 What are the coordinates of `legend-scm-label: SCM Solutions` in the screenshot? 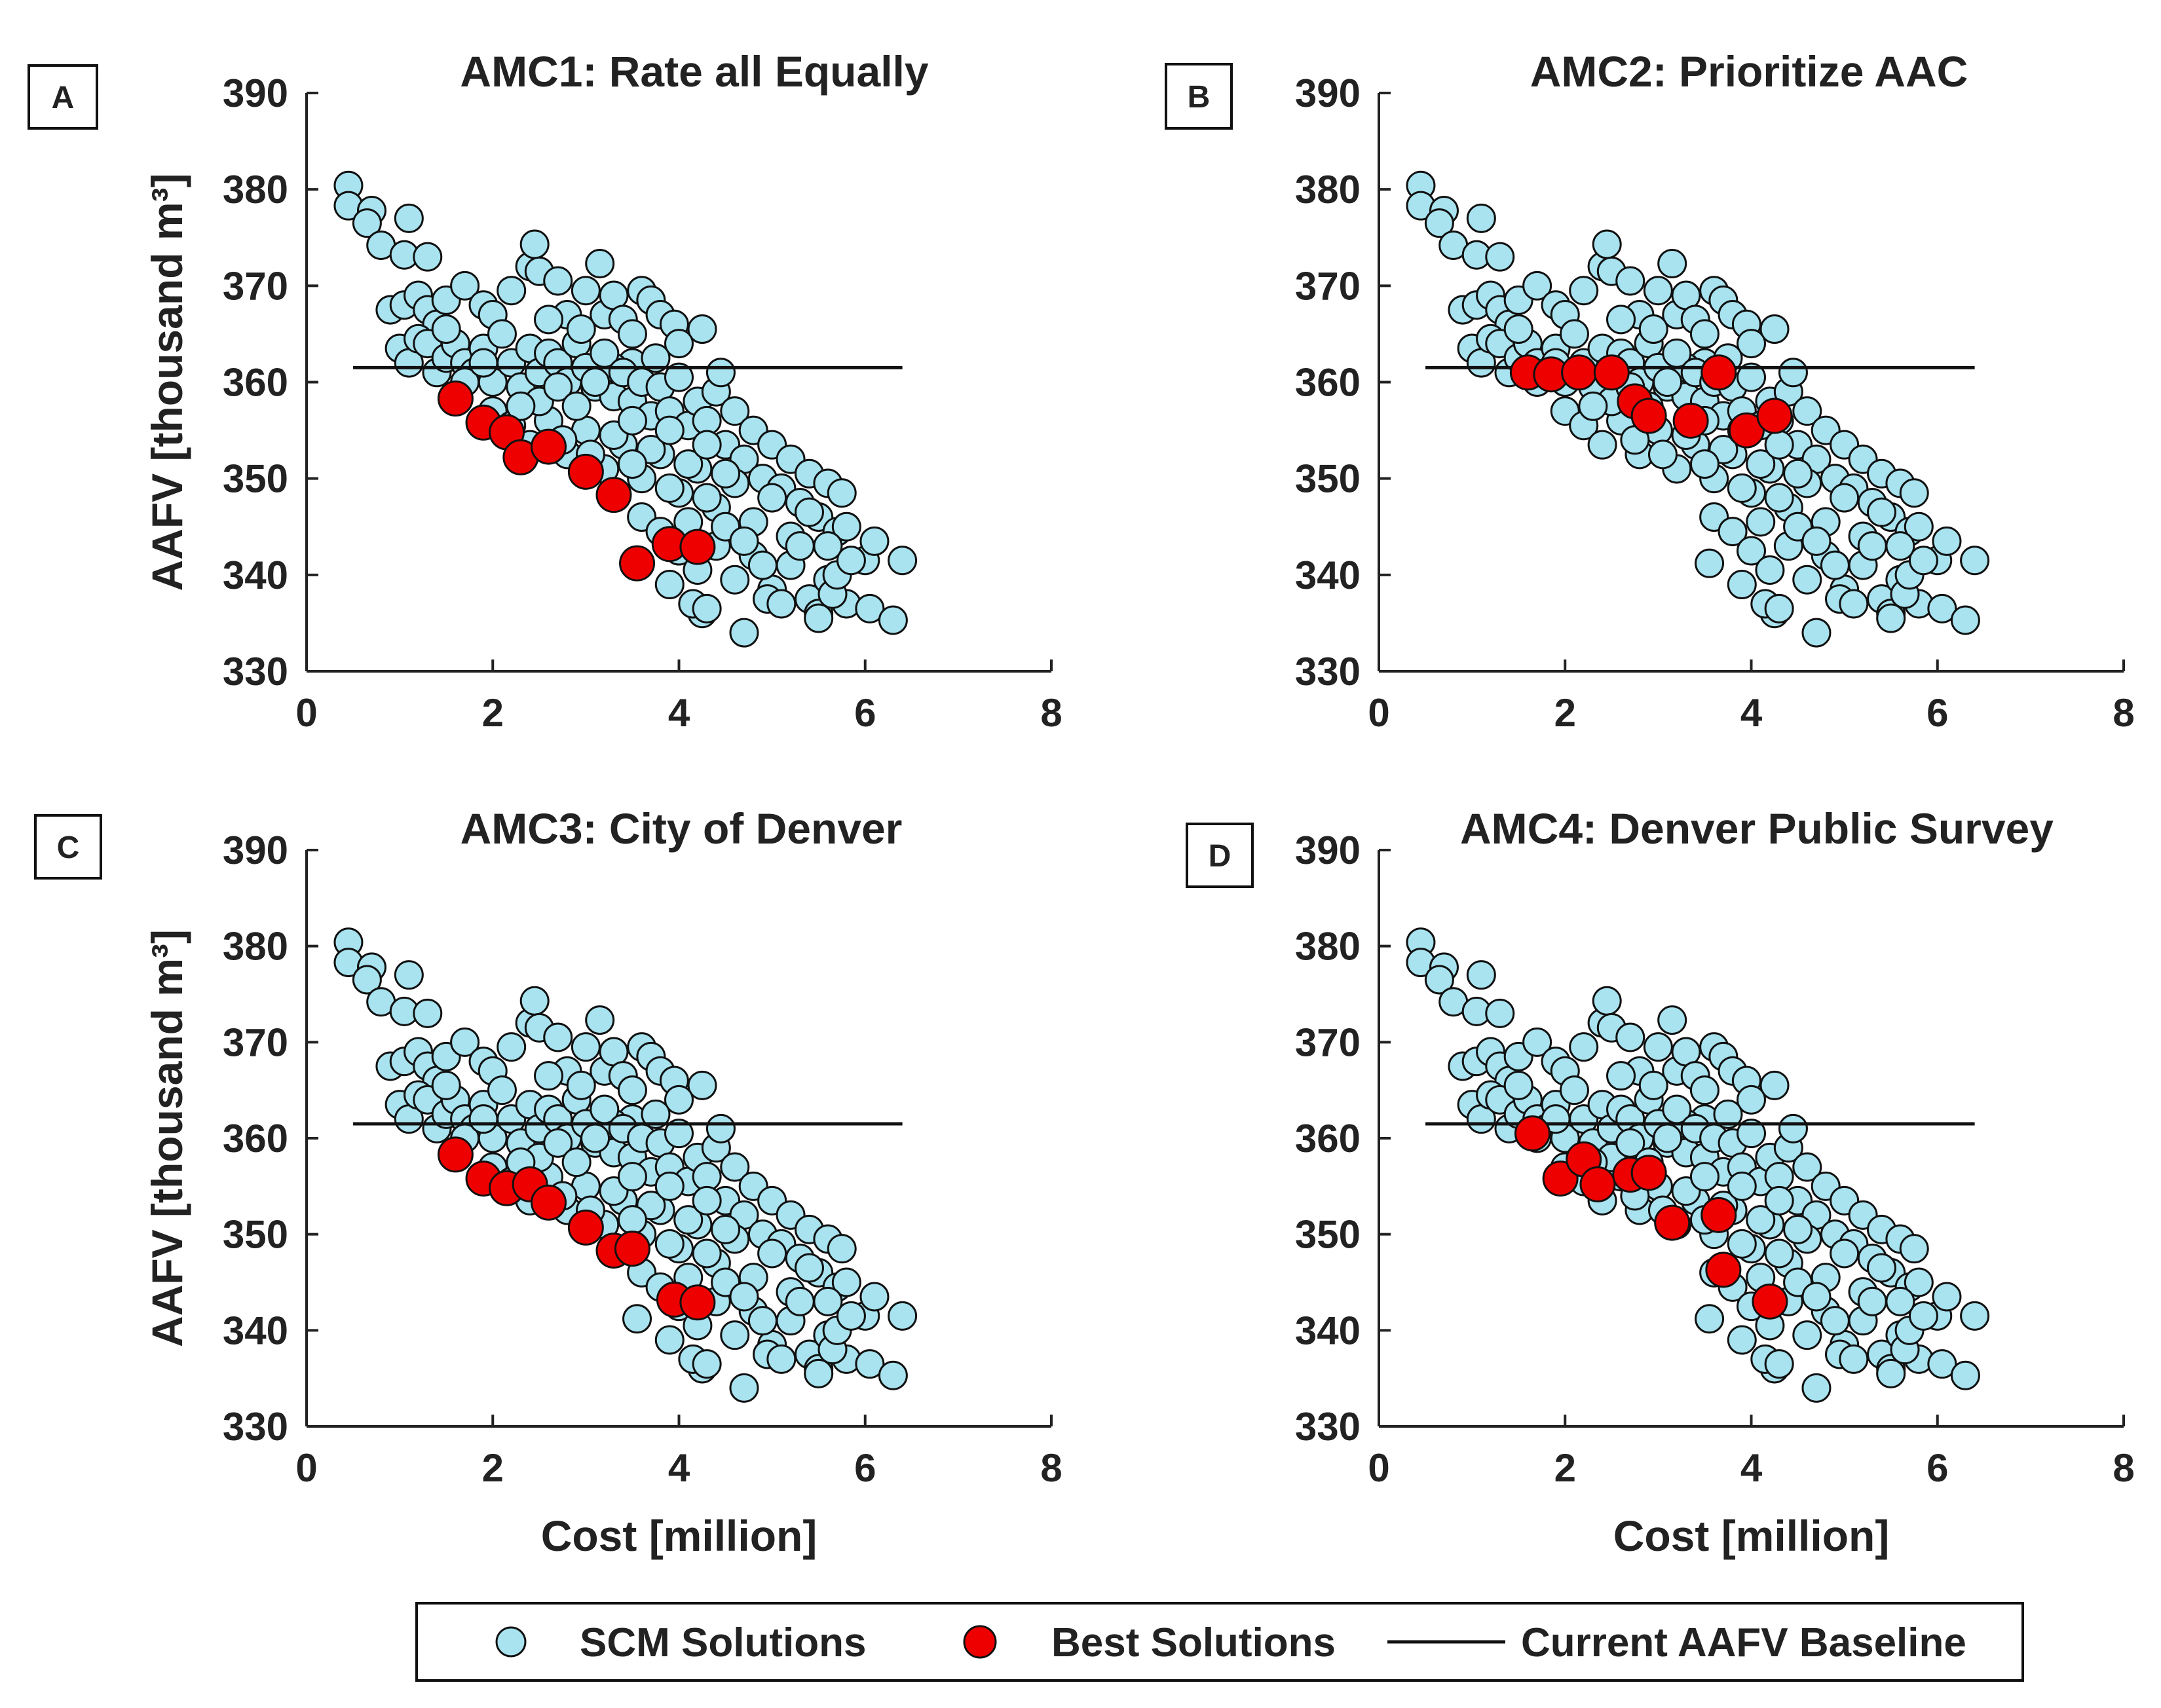 It's located at (723, 1642).